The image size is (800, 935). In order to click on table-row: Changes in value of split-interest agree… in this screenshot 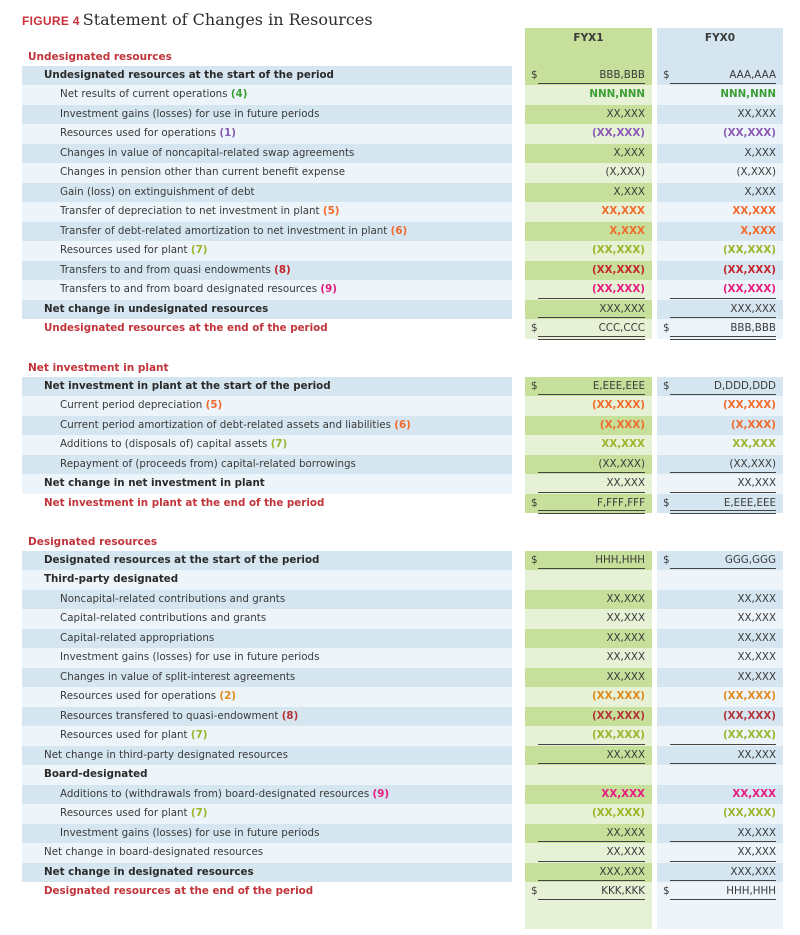, I will do `click(400, 677)`.